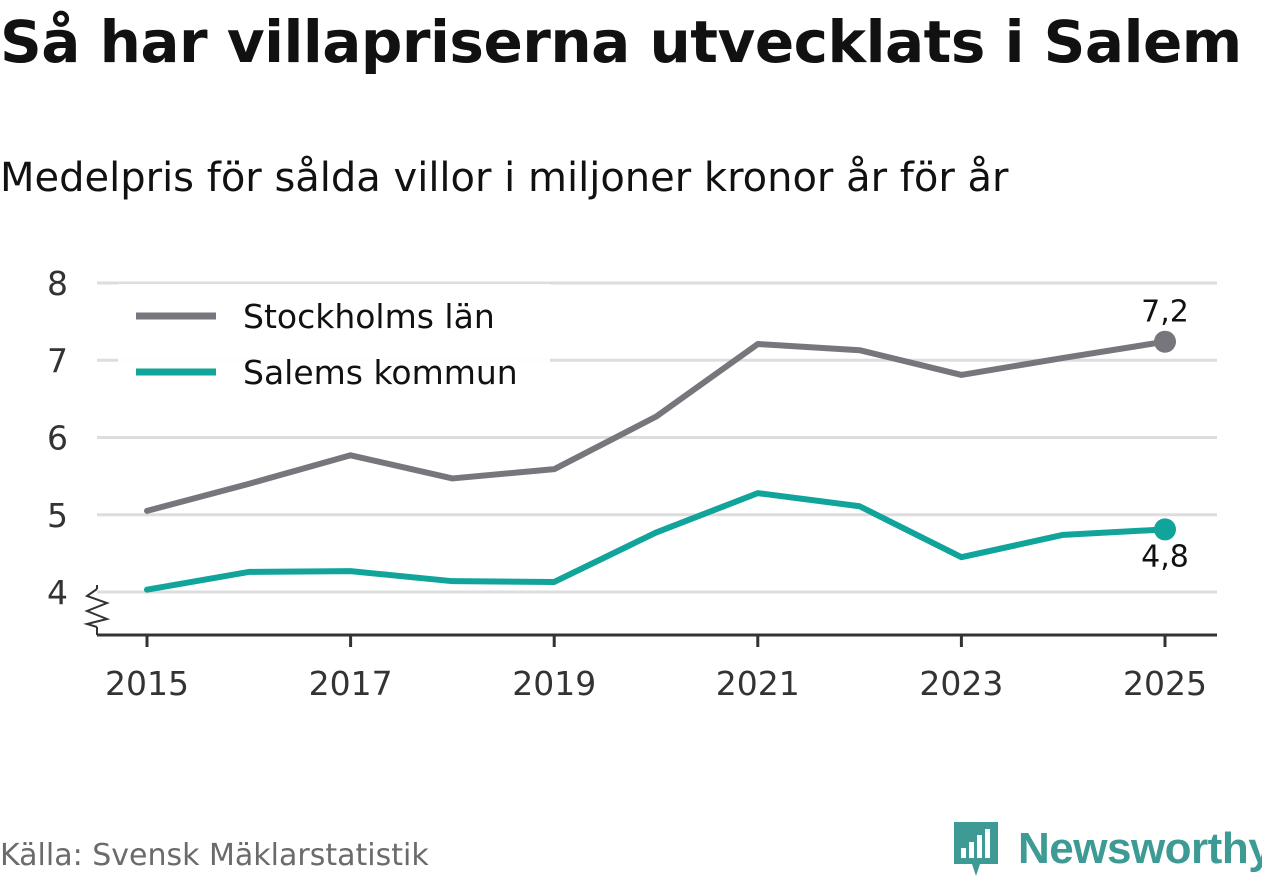  I want to click on axis-break-icon, so click(97, 608).